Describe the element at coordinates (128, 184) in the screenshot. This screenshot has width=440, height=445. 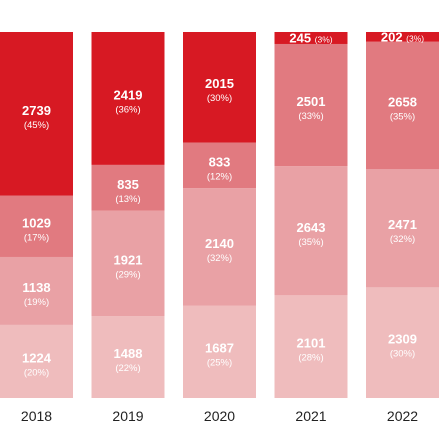
I see `value-label: 835` at that location.